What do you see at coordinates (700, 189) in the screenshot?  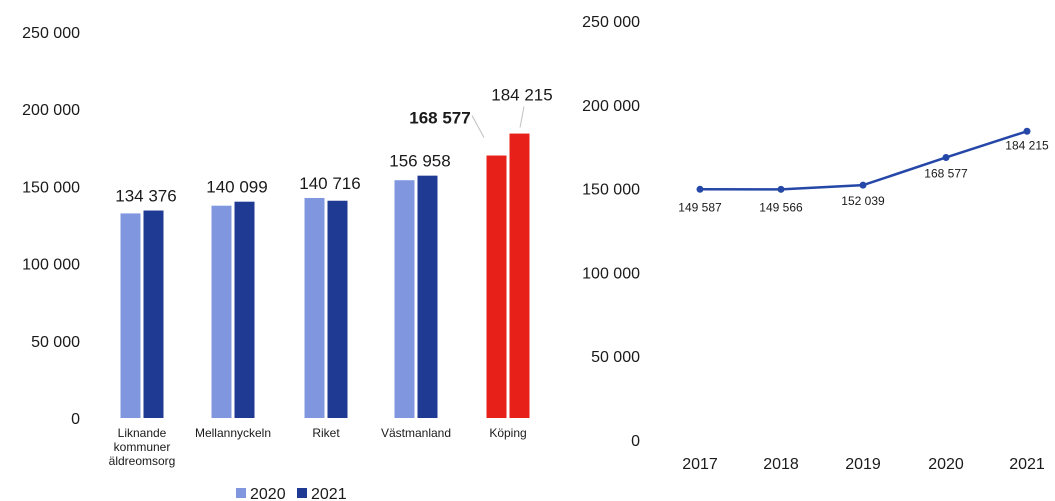 I see `line-point-2017` at bounding box center [700, 189].